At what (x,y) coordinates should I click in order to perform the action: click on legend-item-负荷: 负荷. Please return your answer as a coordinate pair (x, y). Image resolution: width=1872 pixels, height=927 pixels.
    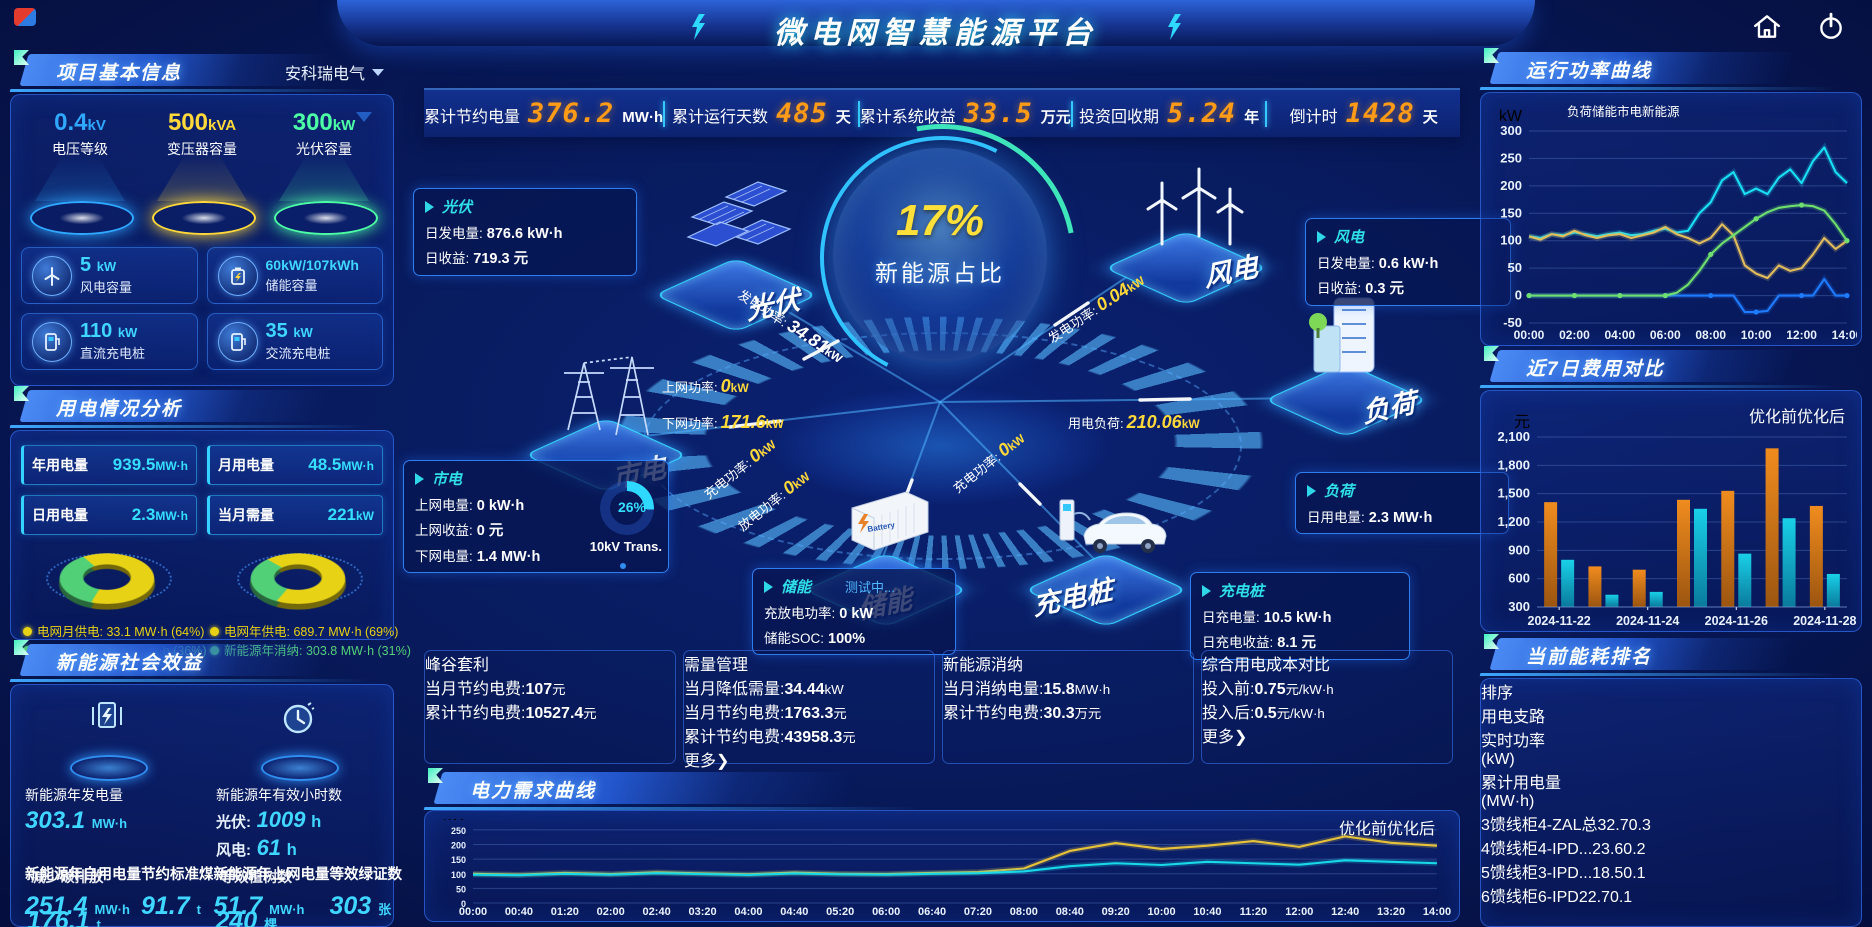
    Looking at the image, I should click on (1580, 112).